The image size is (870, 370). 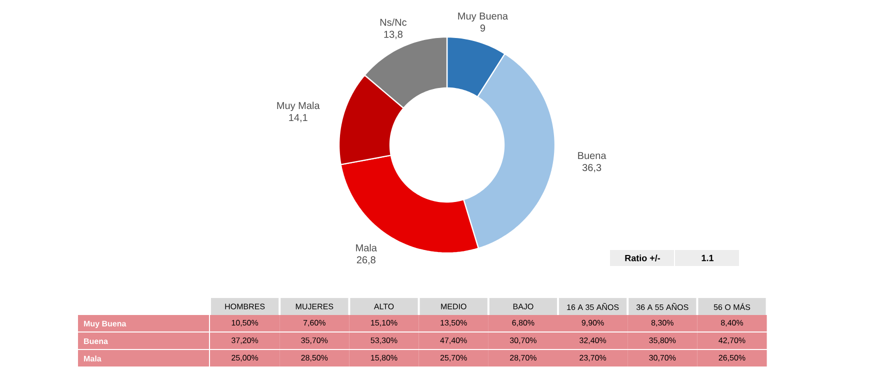 I want to click on category-label: Buena, so click(x=96, y=341).